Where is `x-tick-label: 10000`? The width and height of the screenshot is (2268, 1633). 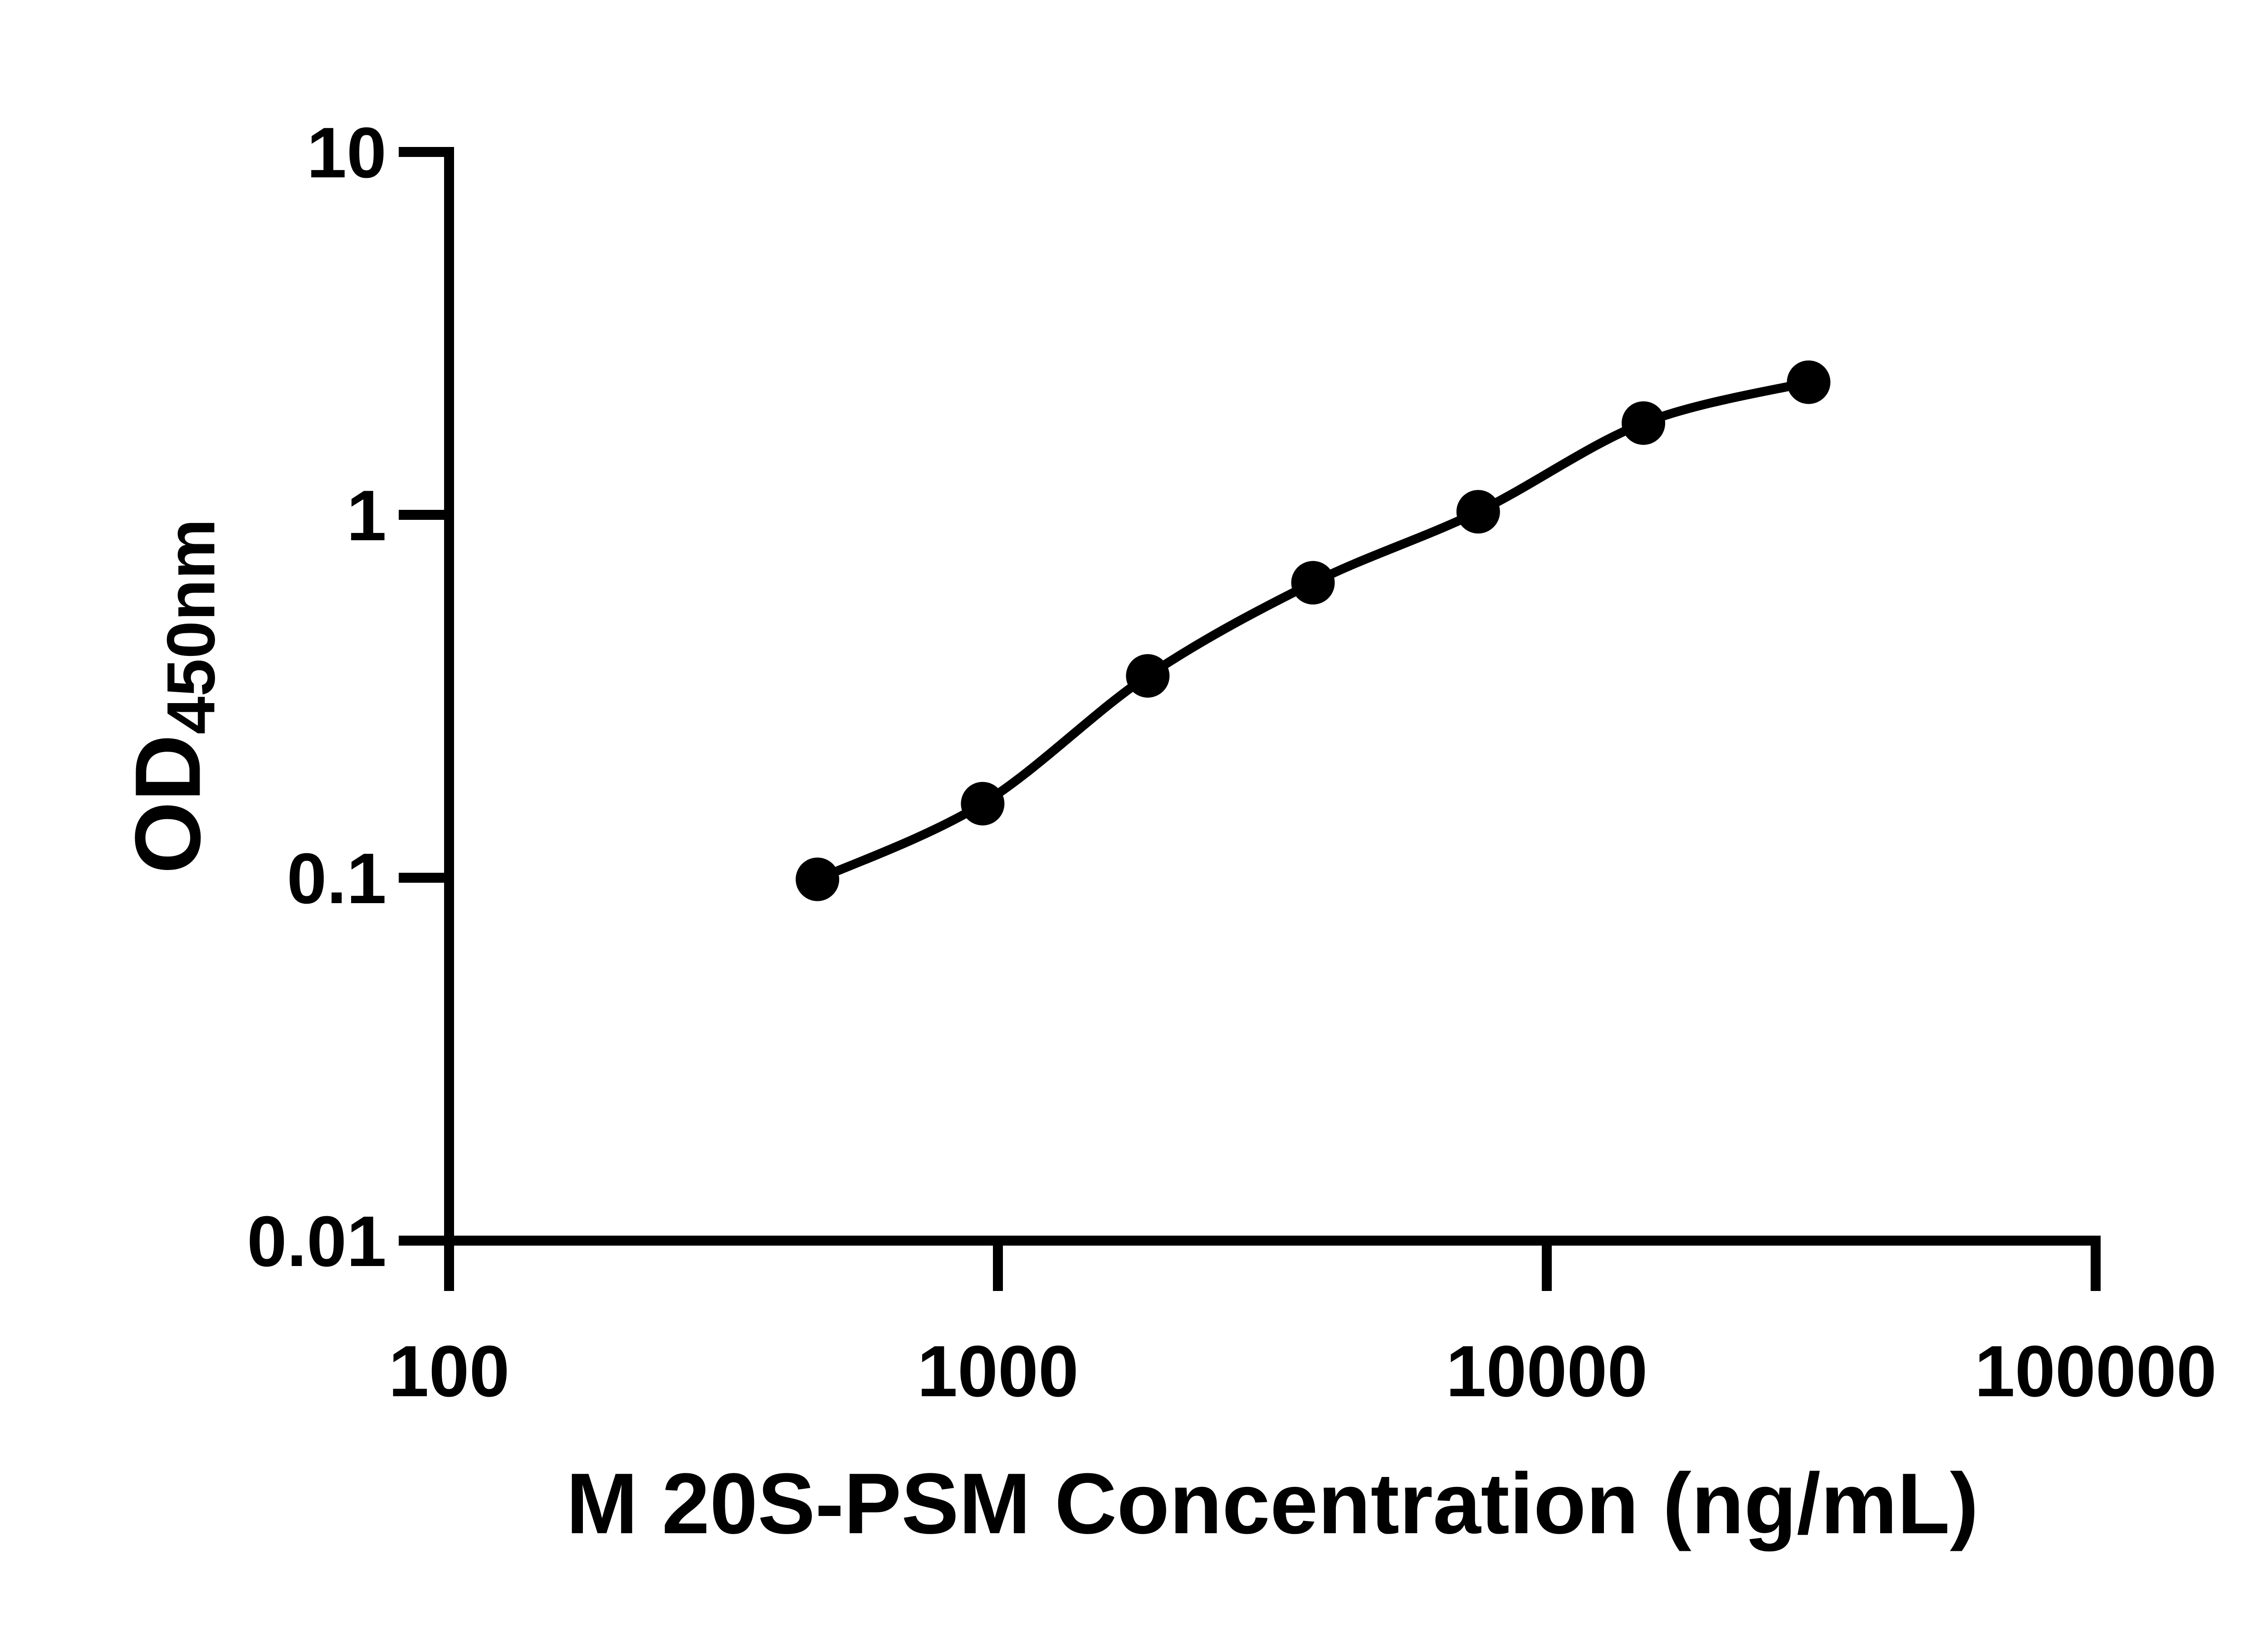 x-tick-label: 10000 is located at coordinates (1547, 1371).